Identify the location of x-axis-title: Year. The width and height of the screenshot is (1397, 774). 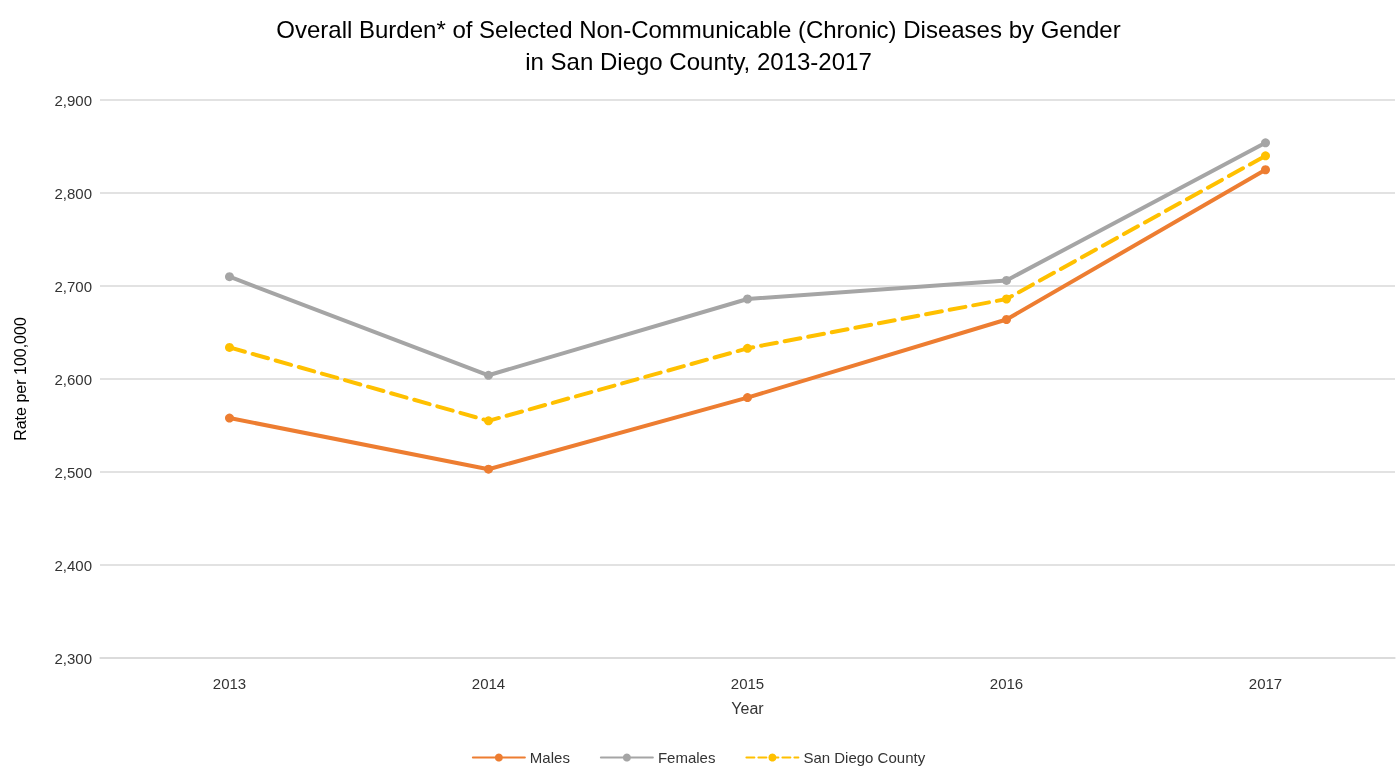
(748, 708).